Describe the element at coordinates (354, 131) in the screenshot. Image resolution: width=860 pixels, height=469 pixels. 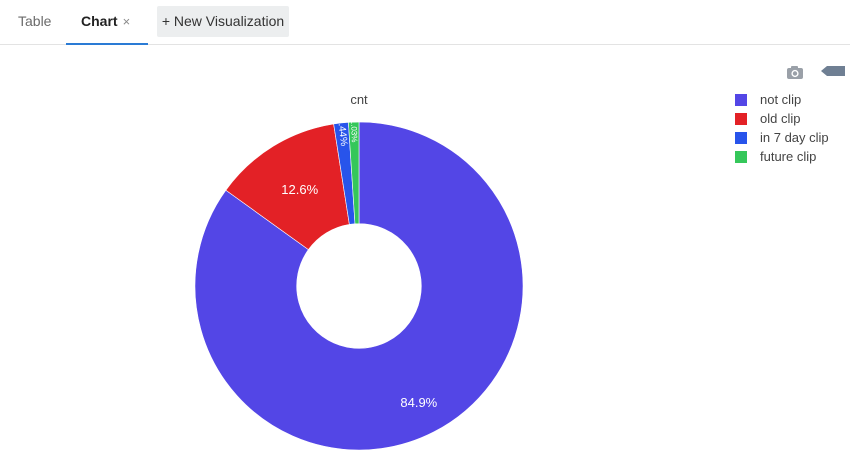
I see `slice-label: 1.03%` at that location.